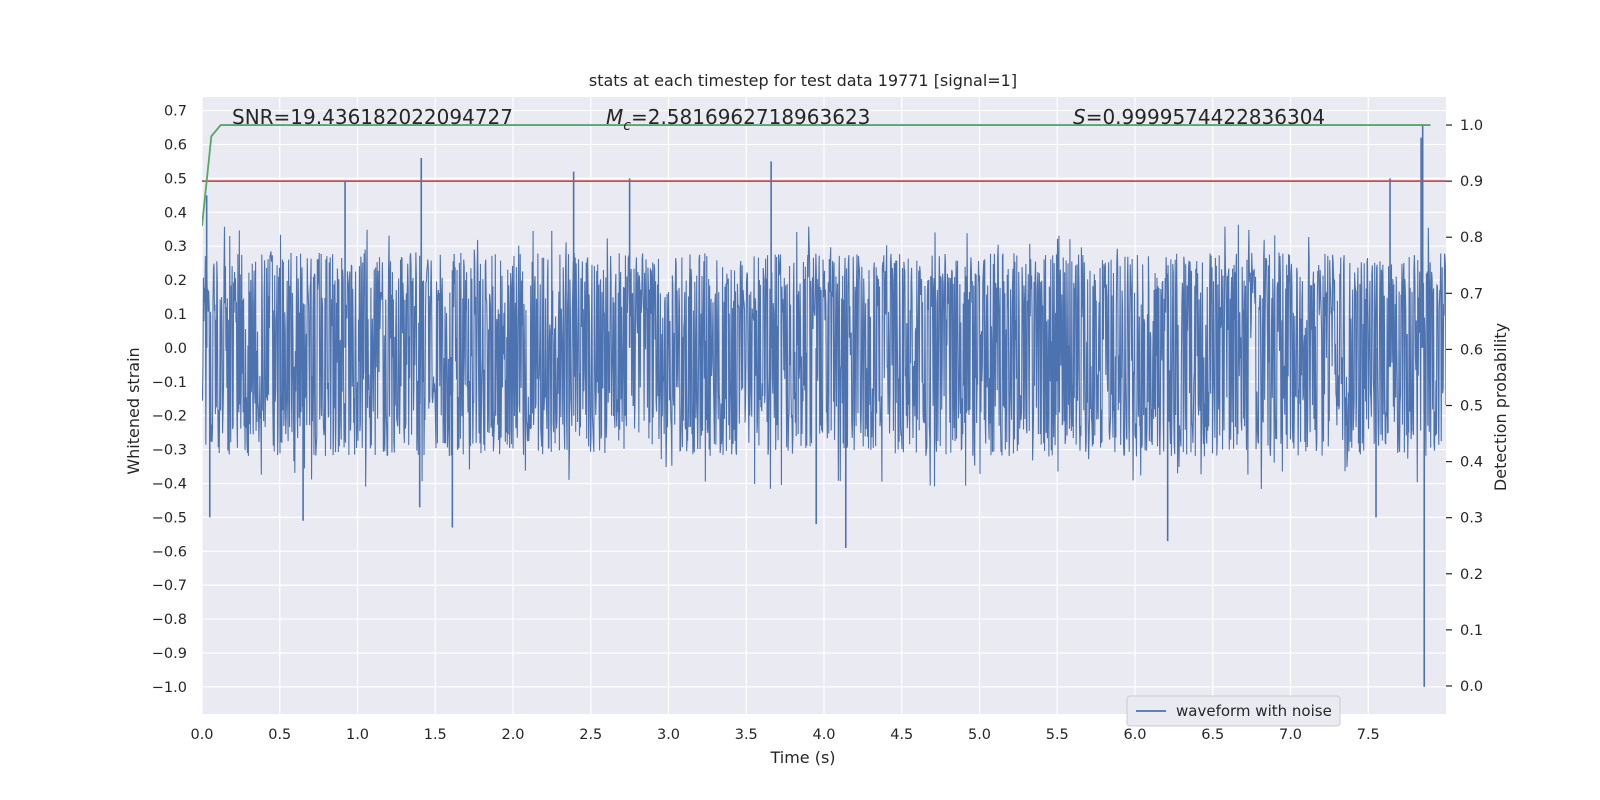 The height and width of the screenshot is (800, 1600). Describe the element at coordinates (750, 117) in the screenshot. I see `chirp-mass-value: =2.5816962718963623` at that location.